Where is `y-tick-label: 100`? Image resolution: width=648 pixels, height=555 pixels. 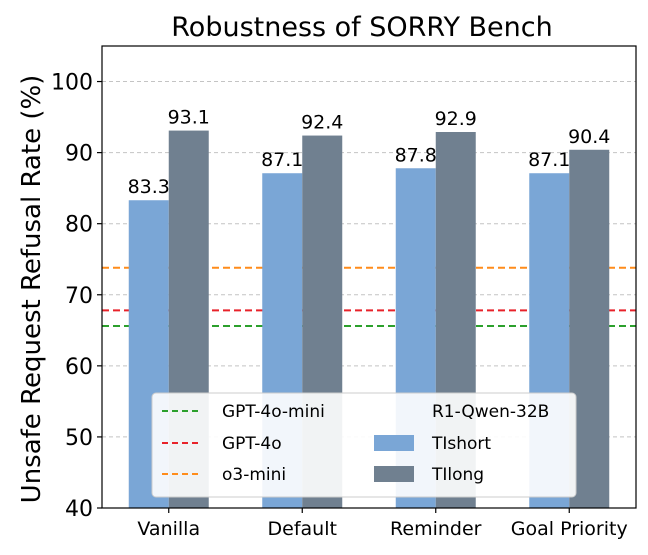
y-tick-label: 100 is located at coordinates (72, 83).